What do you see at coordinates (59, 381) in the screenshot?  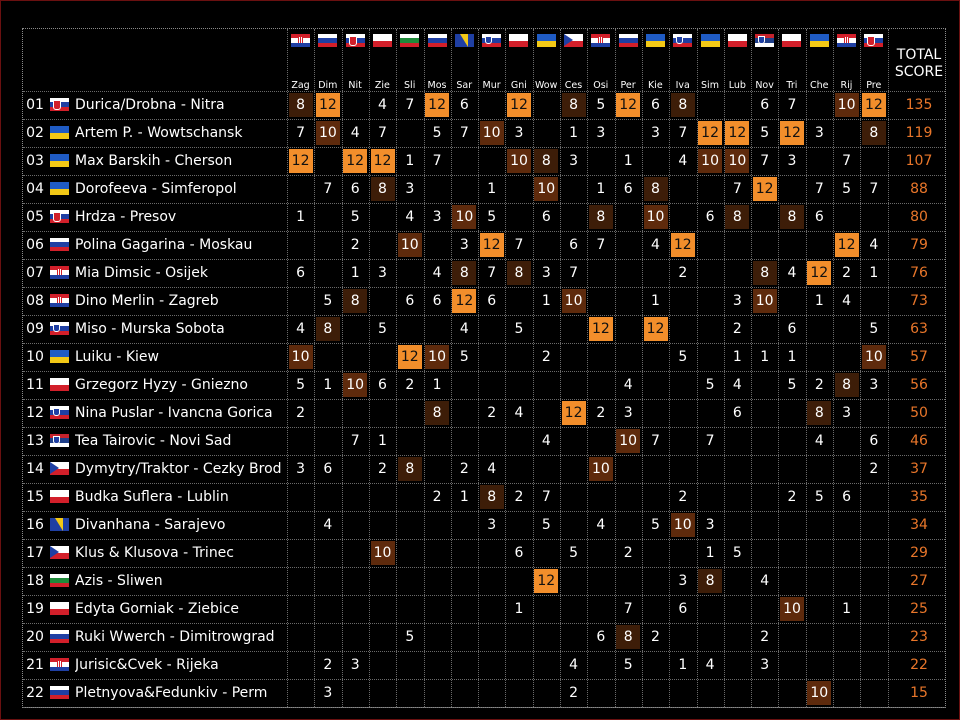 I see `row-flag-poland-stripe` at bounding box center [59, 381].